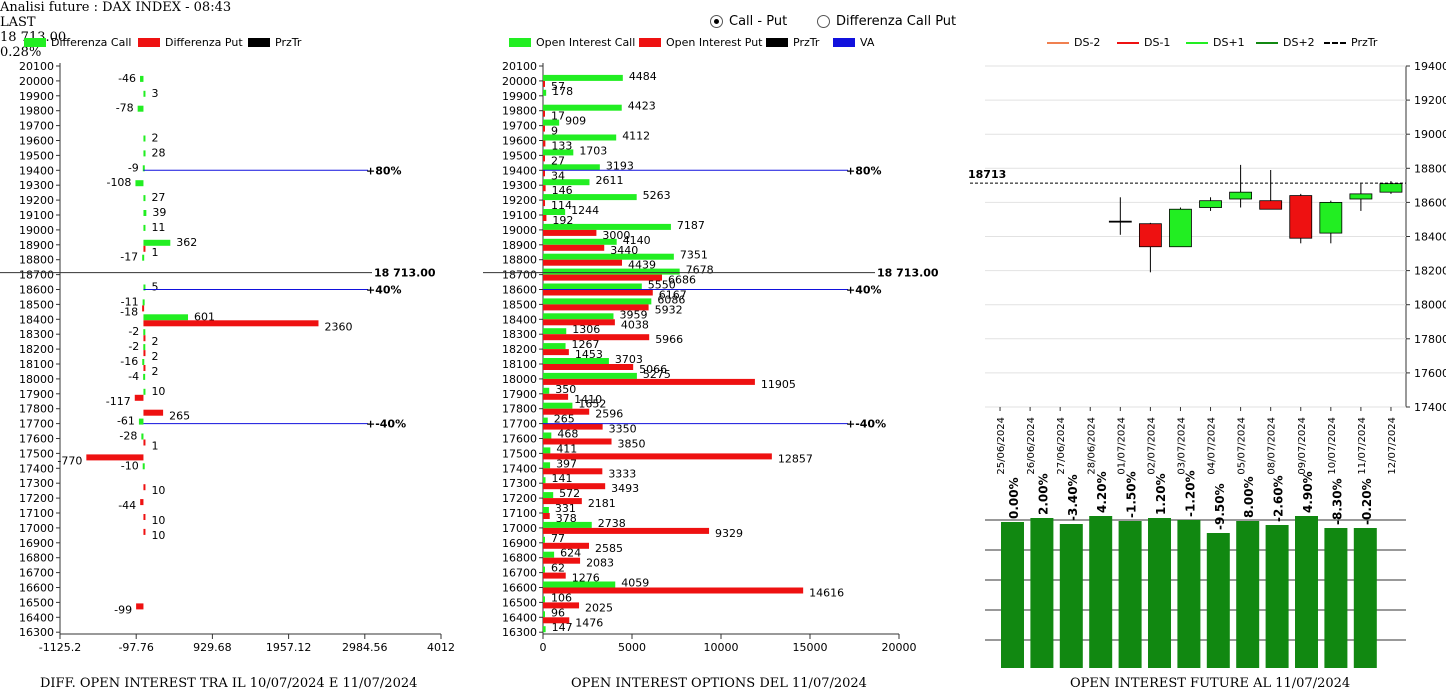 This screenshot has height=698, width=1446. Describe the element at coordinates (1014, 498) in the screenshot. I see `future-oi-change-label: 0.00%` at that location.